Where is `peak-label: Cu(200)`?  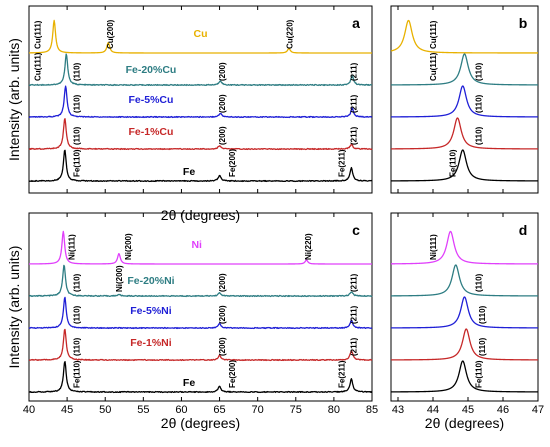
peak-label: Cu(200) is located at coordinates (110, 34).